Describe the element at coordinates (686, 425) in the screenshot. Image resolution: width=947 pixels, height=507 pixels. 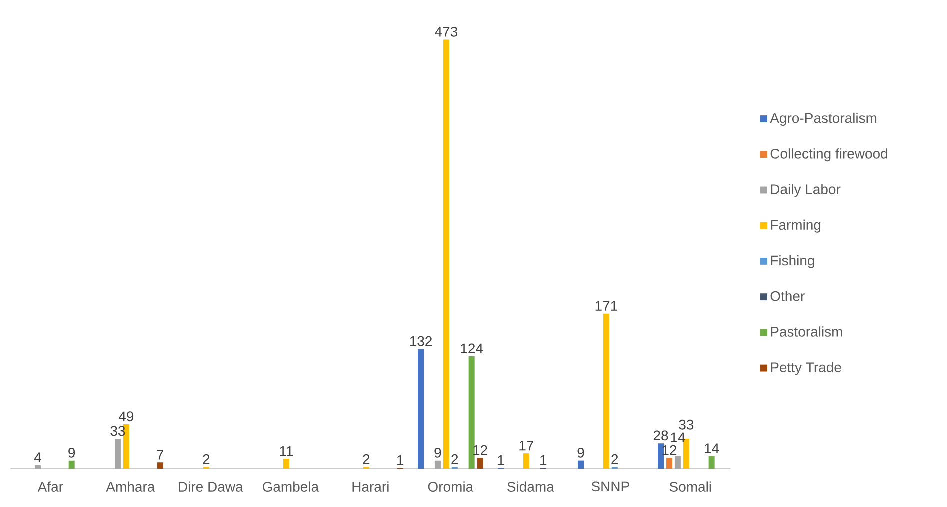
I see `data-label: 33` at that location.